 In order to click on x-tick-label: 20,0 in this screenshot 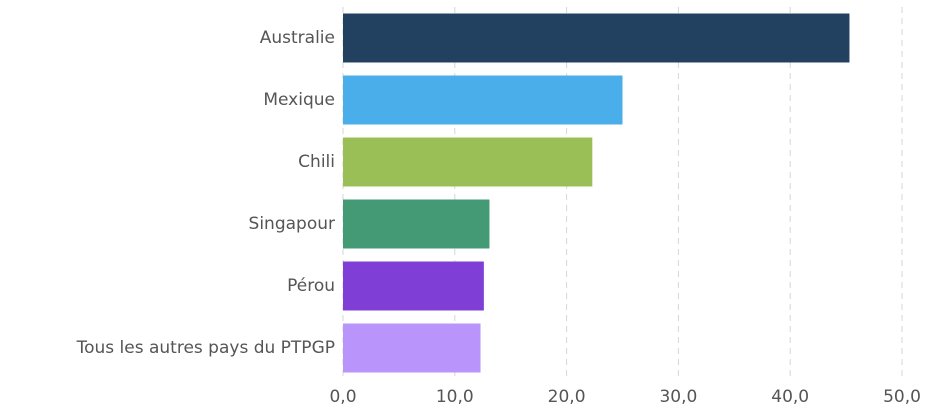, I will do `click(567, 397)`.